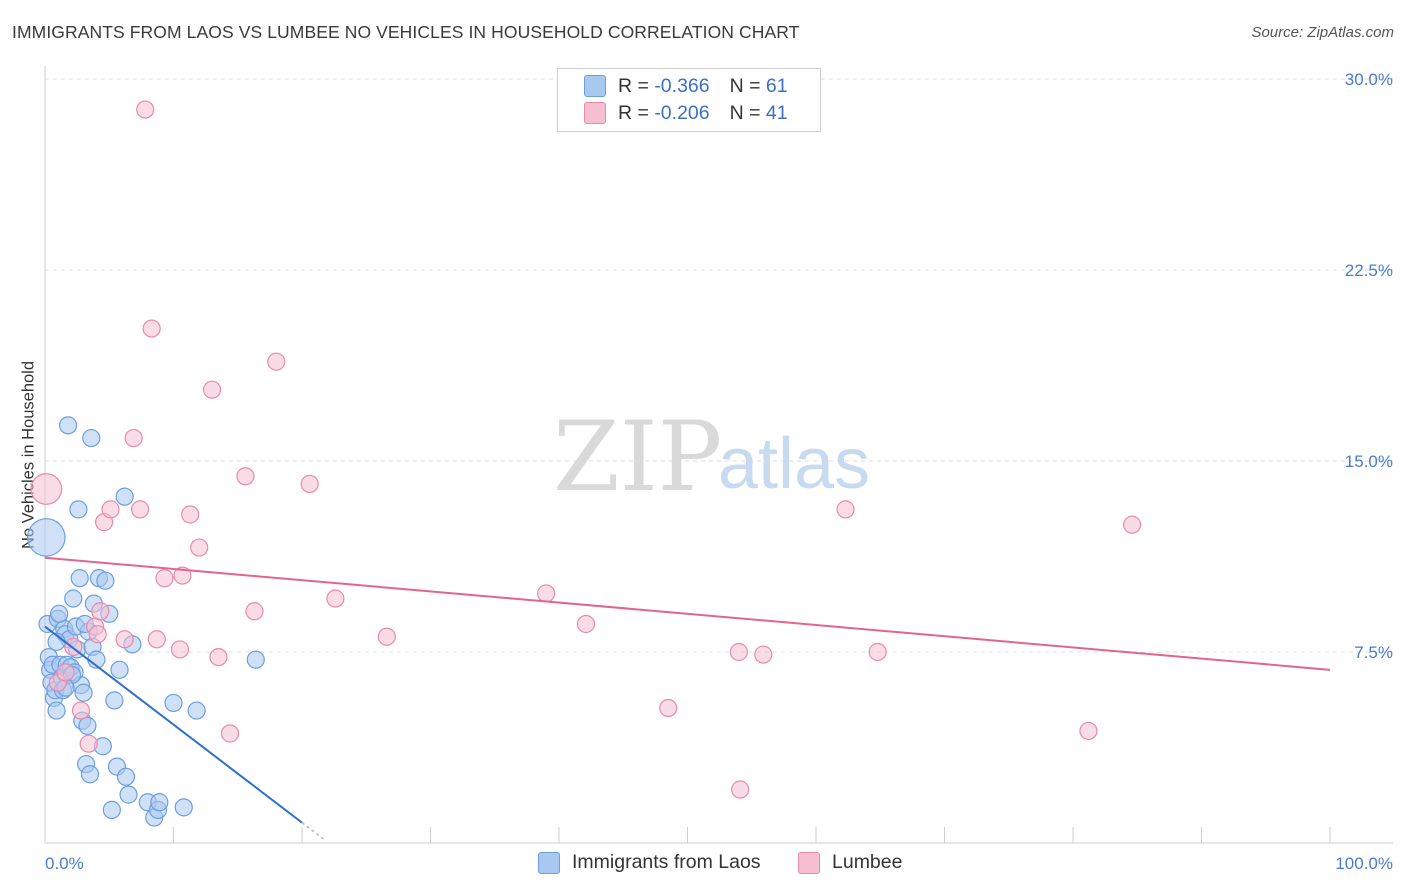  What do you see at coordinates (682, 112) in the screenshot?
I see `legend-r-value-lumbee: -0.206` at bounding box center [682, 112].